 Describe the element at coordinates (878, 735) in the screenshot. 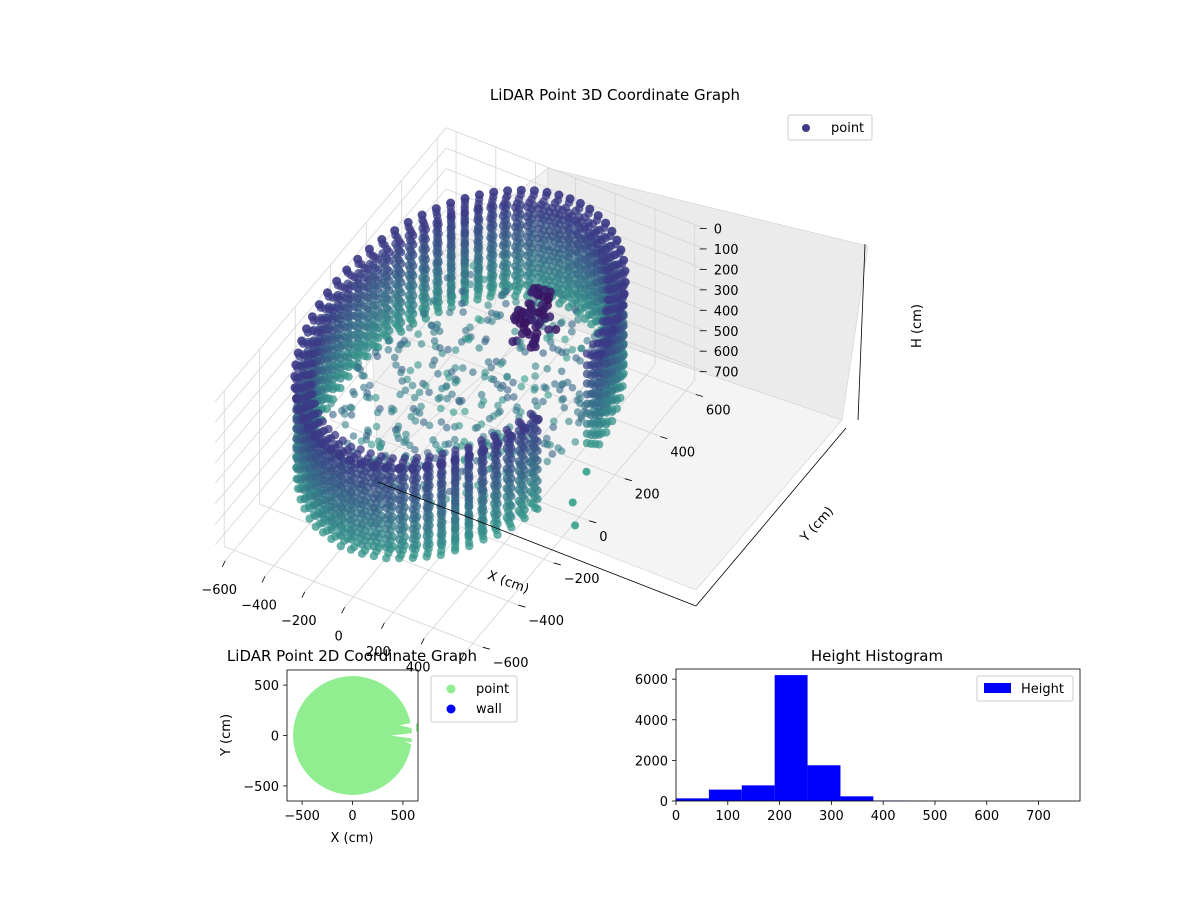

I see `histogram-frame` at that location.